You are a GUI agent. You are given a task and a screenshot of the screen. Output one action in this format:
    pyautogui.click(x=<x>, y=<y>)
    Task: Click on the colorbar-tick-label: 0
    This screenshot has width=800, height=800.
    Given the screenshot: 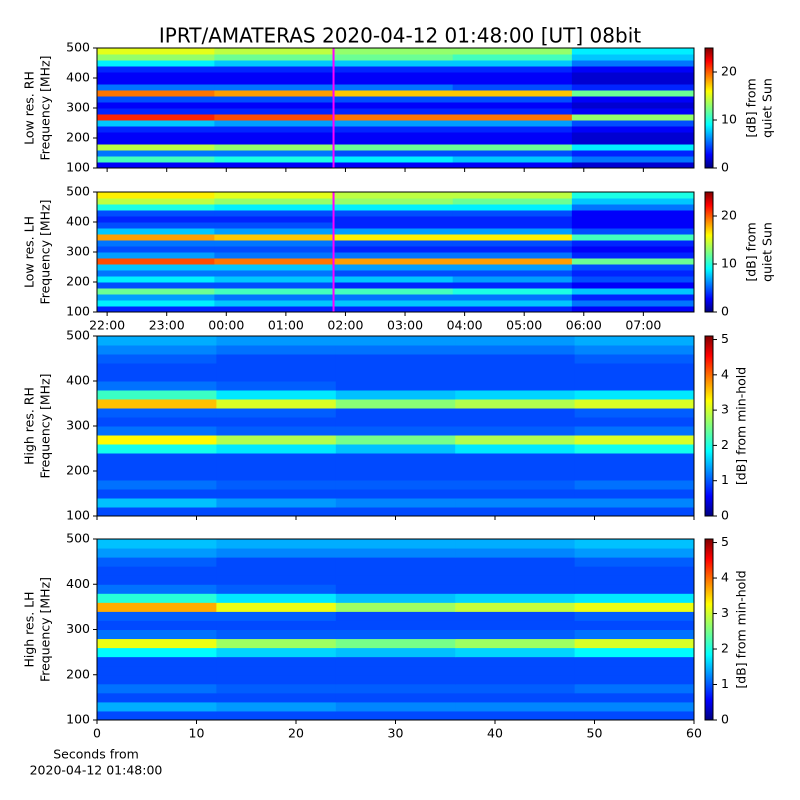 What is the action you would take?
    pyautogui.click(x=725, y=167)
    